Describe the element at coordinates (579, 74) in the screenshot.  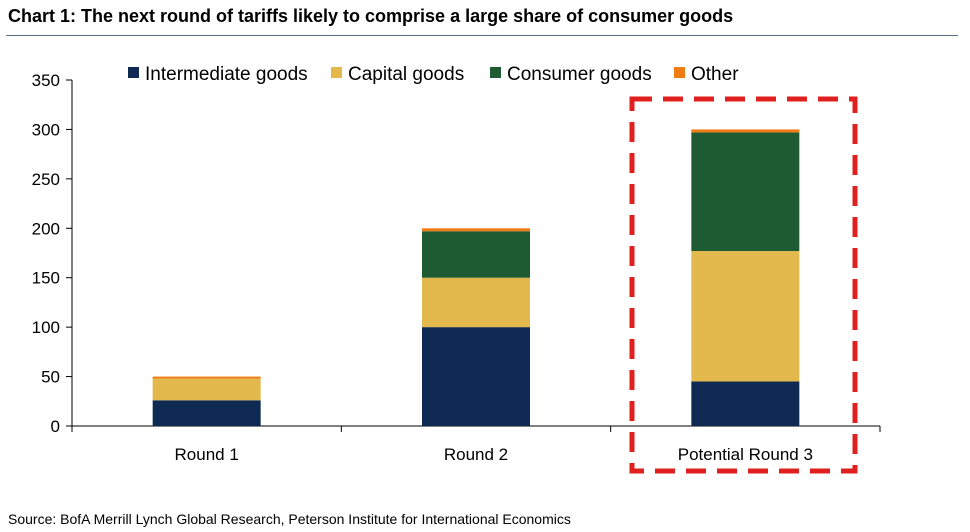
I see `legend-label: Consumer goods` at that location.